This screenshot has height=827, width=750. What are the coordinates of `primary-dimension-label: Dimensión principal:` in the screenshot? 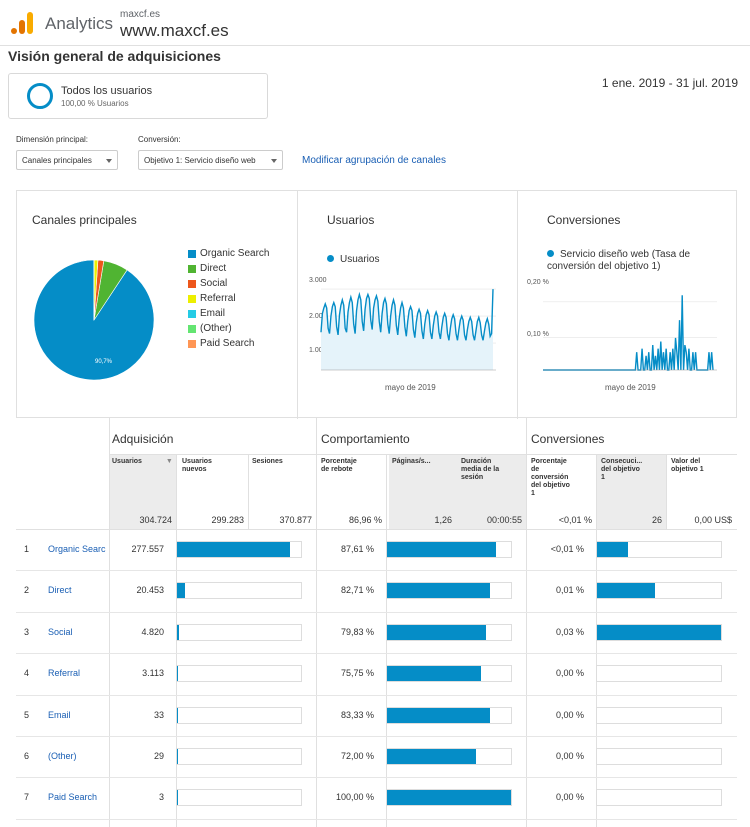 It's located at (52, 139).